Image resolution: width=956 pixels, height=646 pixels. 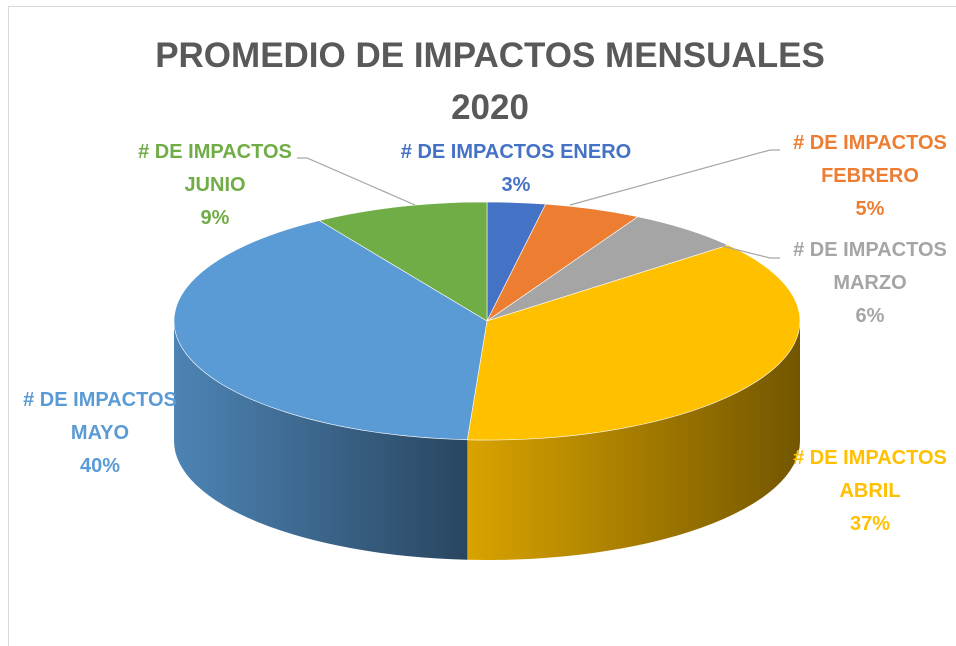 I want to click on data-label-value: 37%, so click(x=870, y=524).